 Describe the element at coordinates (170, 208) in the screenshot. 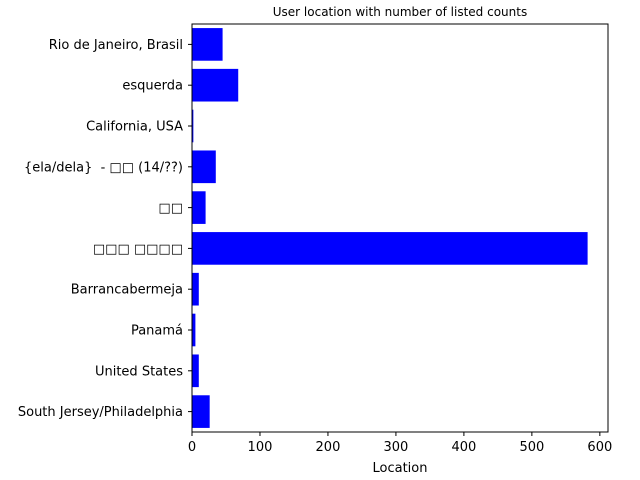

I see `y-tick-label: □□` at that location.